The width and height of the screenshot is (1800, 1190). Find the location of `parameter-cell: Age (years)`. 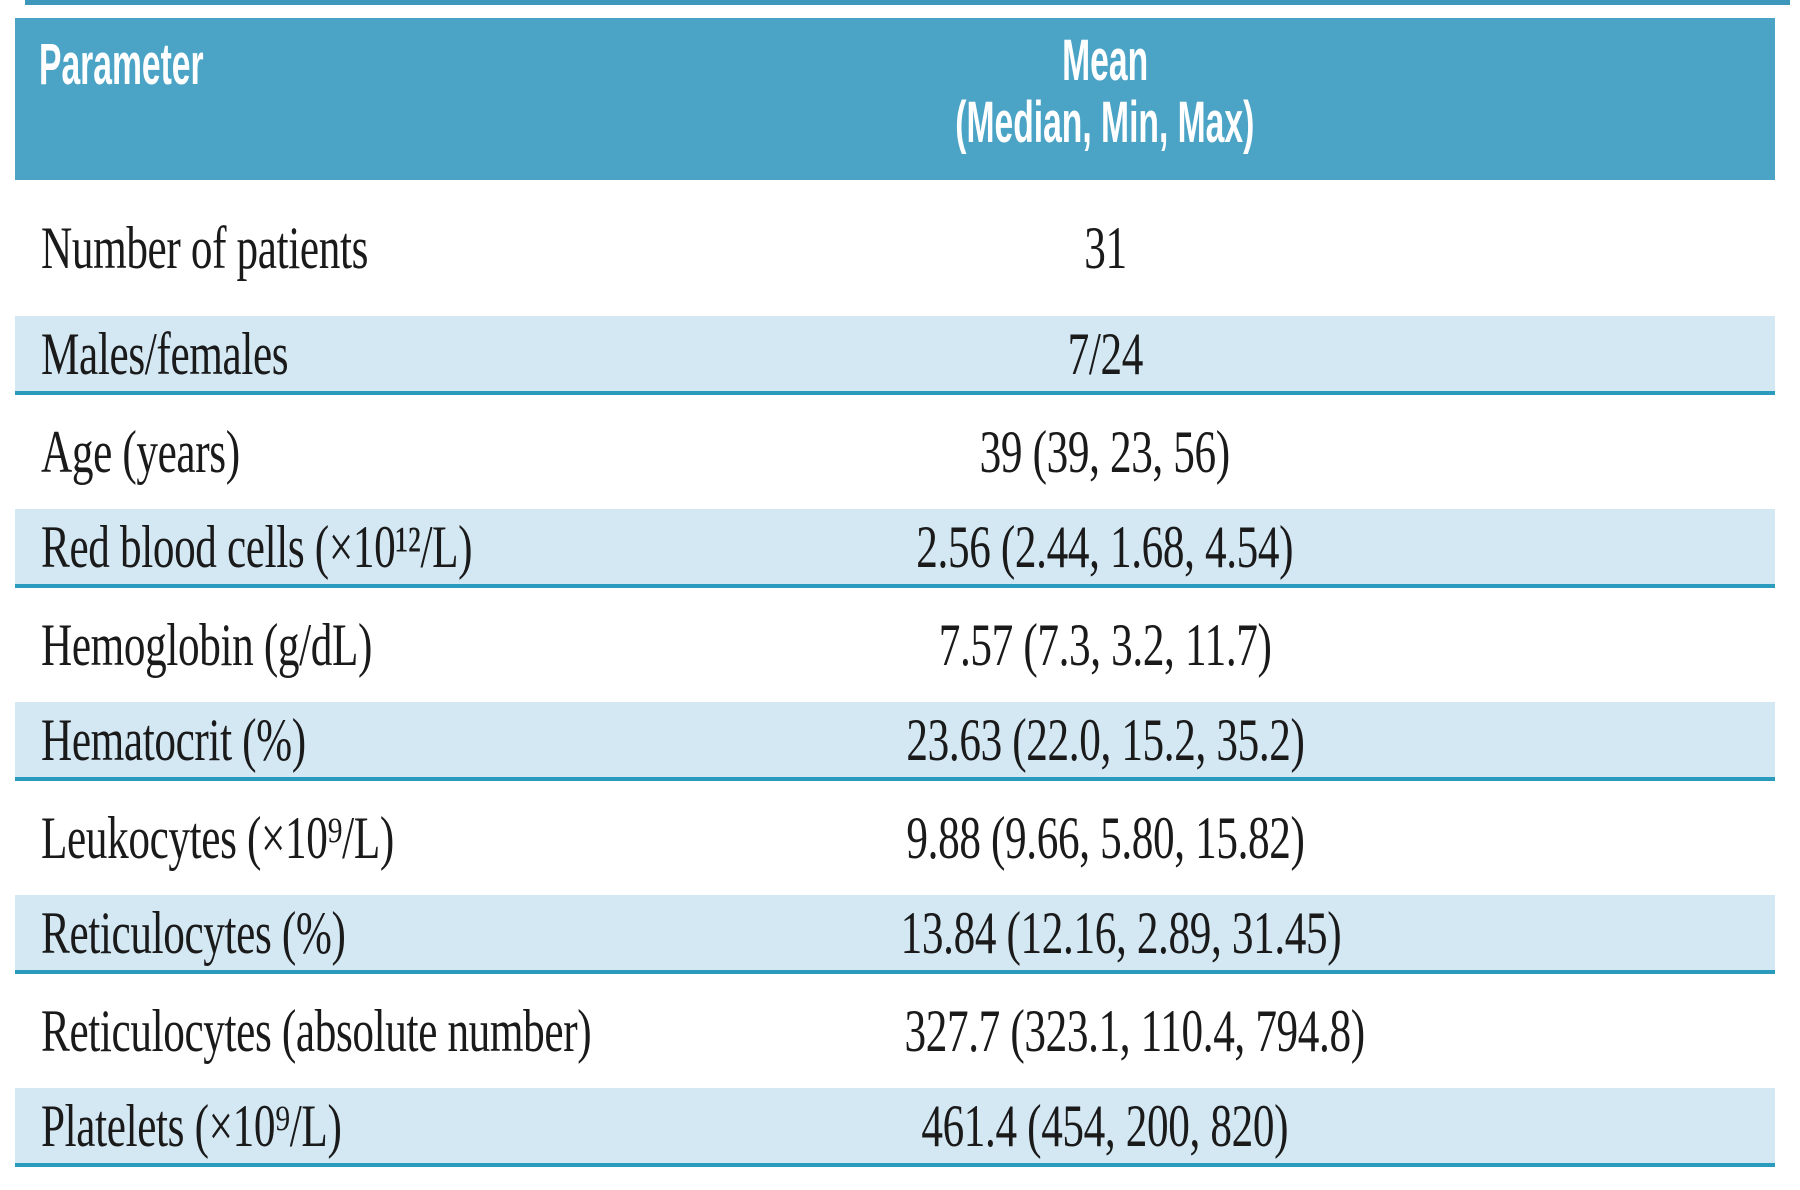

parameter-cell: Age (years) is located at coordinates (415, 452).